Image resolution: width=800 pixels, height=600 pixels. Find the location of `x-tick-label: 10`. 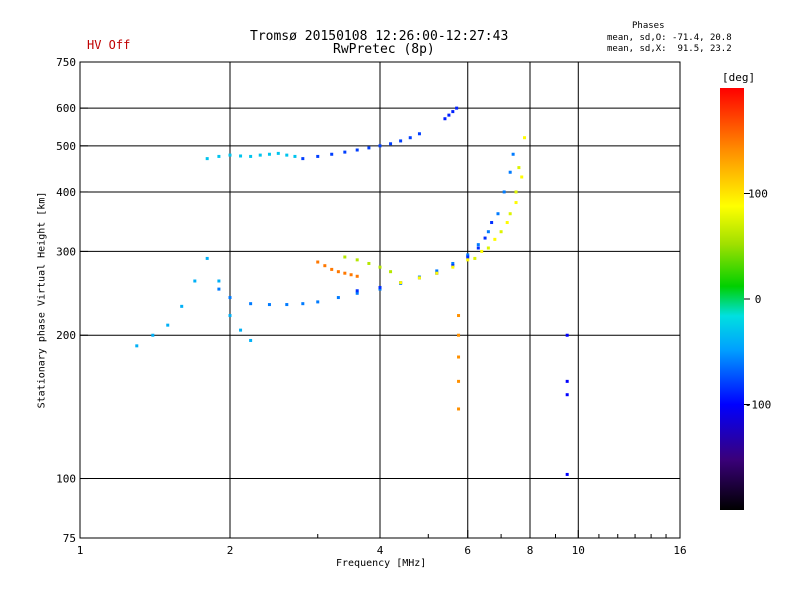

x-tick-label: 10 is located at coordinates (578, 550).